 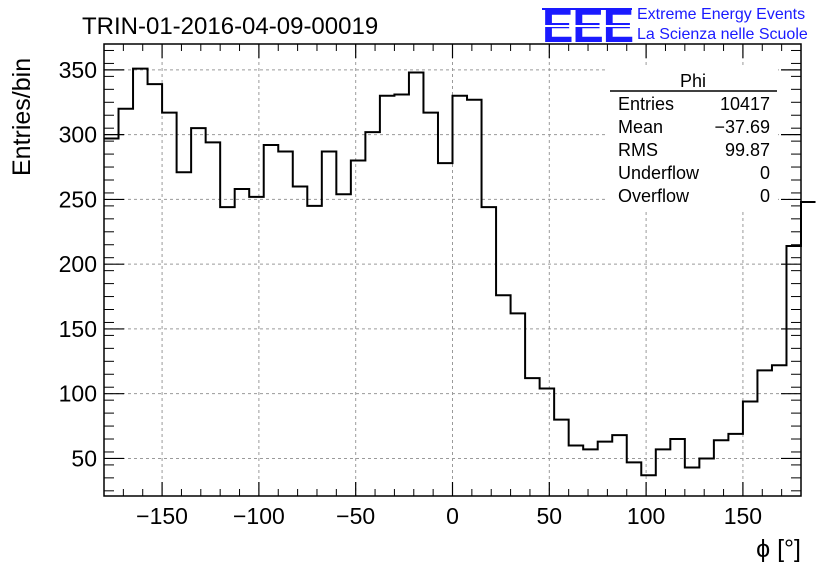 What do you see at coordinates (743, 516) in the screenshot?
I see `x-tick-label: 150` at bounding box center [743, 516].